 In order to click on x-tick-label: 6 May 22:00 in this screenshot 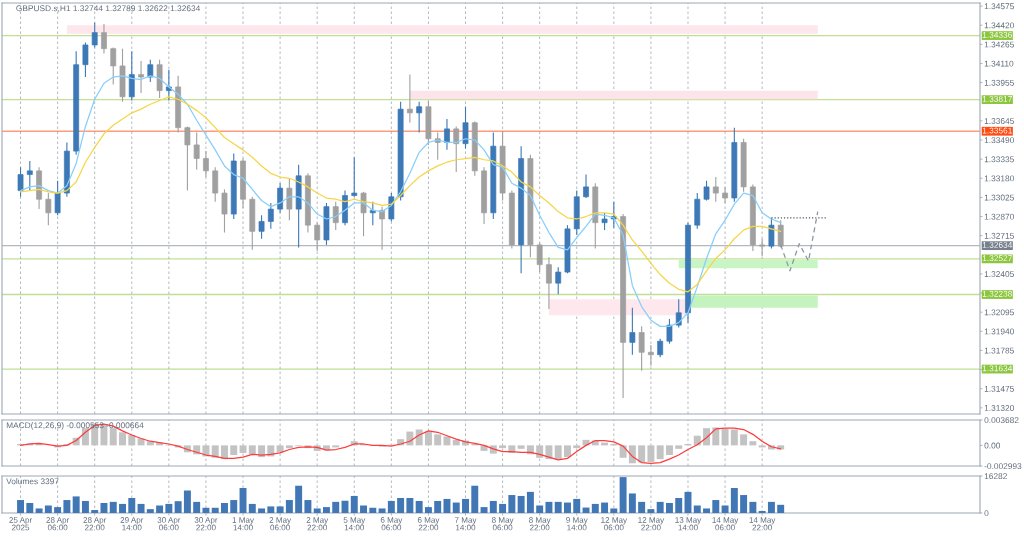, I will do `click(428, 524)`.